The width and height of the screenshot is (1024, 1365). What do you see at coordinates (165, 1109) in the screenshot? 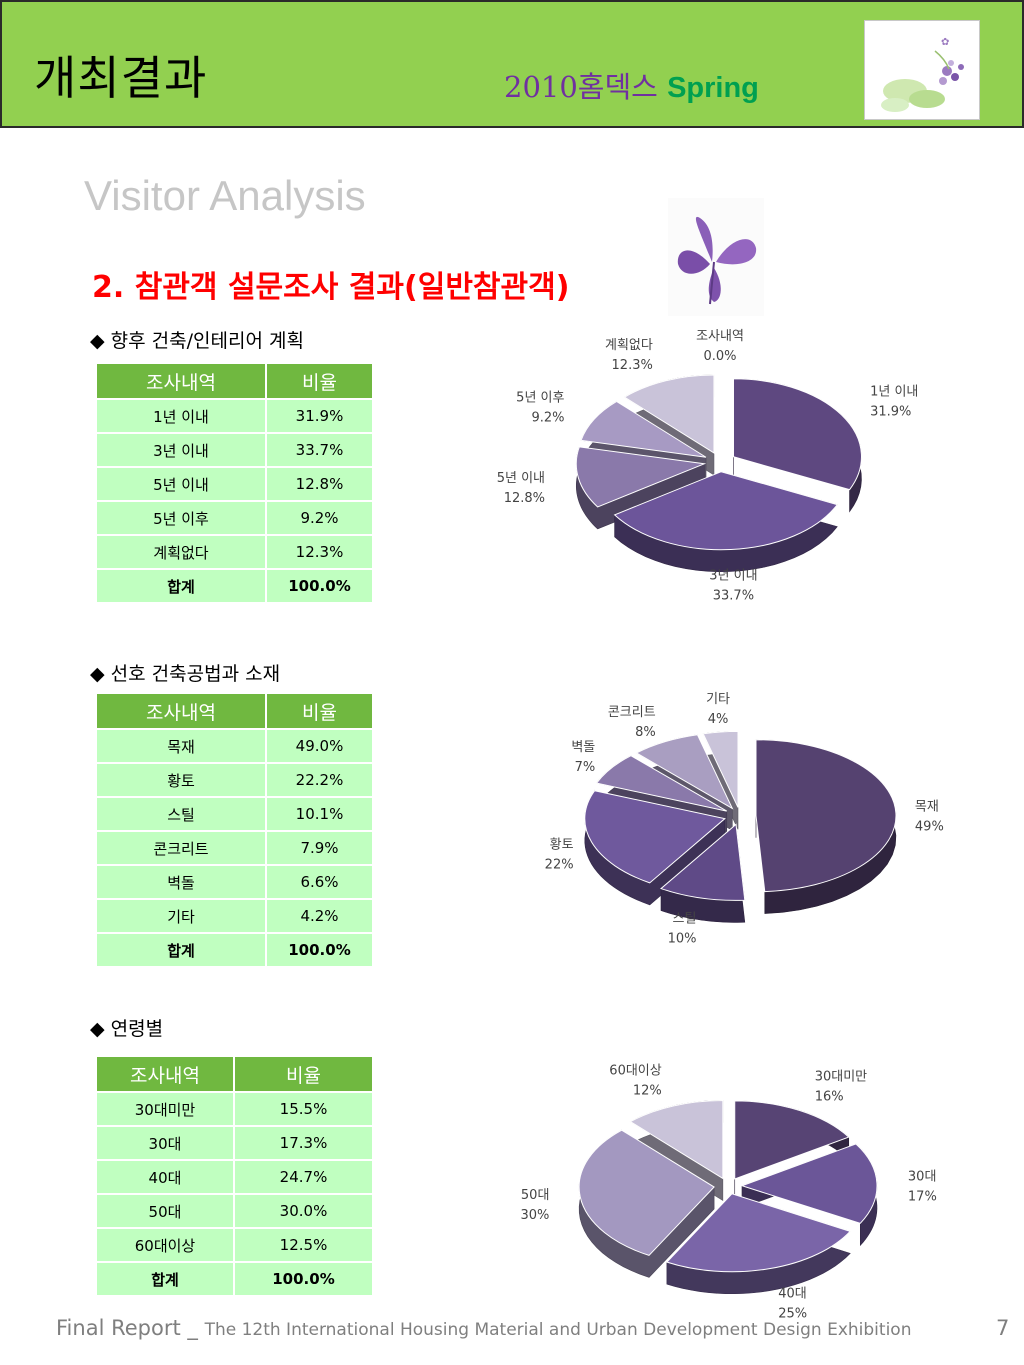
I see `row-item: 30대미만` at bounding box center [165, 1109].